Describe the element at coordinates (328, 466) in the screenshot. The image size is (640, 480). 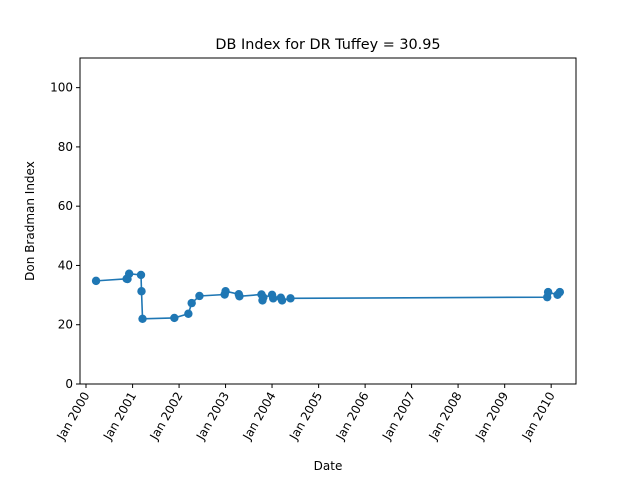
I see `x-axis-label: Date` at that location.